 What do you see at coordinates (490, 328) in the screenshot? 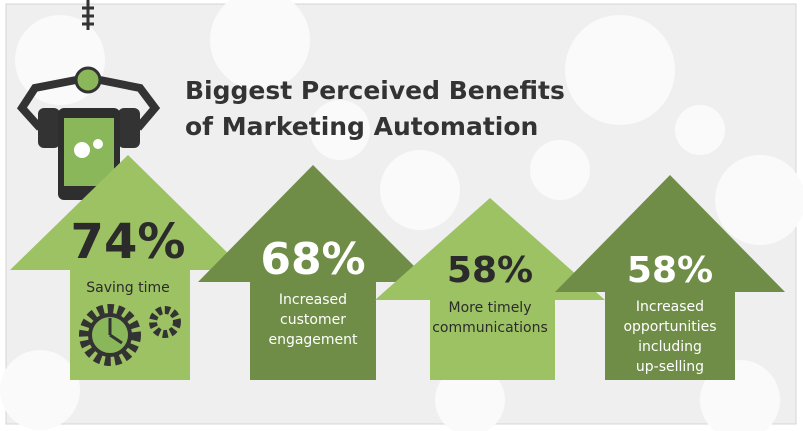
I see `benefit-label: communications` at bounding box center [490, 328].